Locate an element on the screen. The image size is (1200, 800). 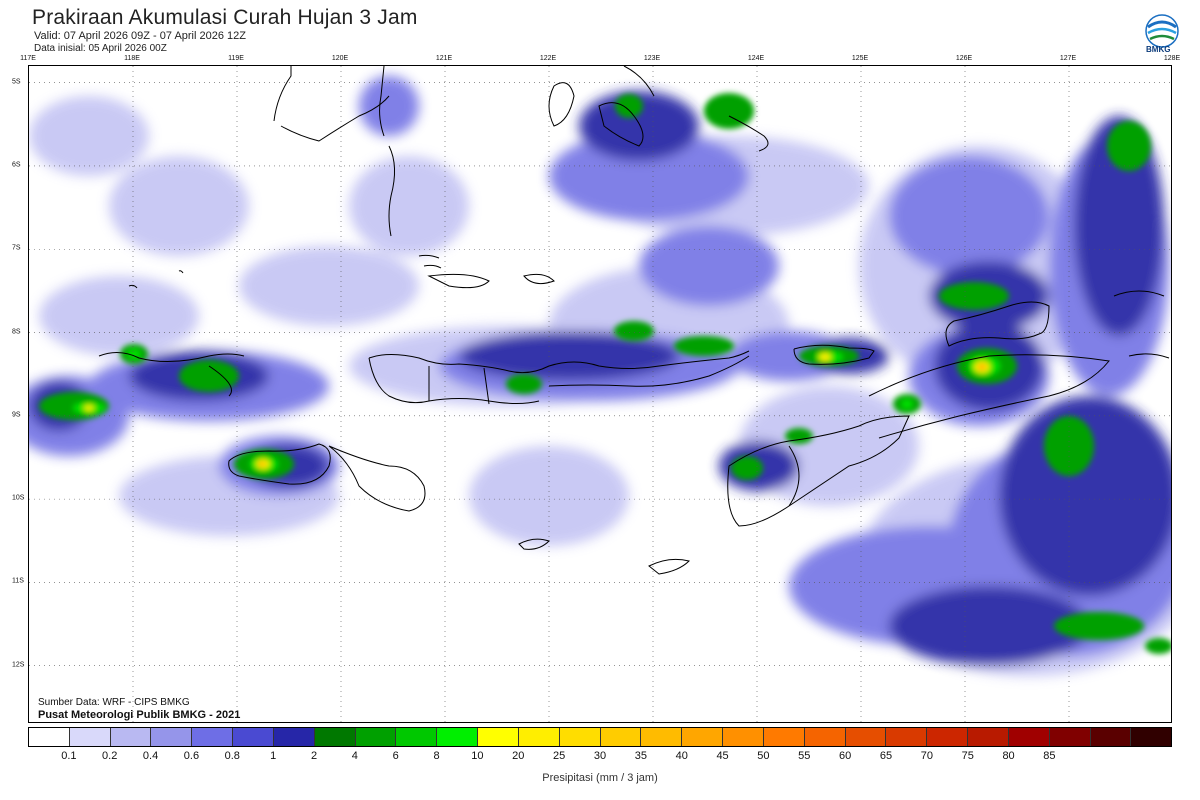
colorbar-label: 65 is located at coordinates (886, 756).